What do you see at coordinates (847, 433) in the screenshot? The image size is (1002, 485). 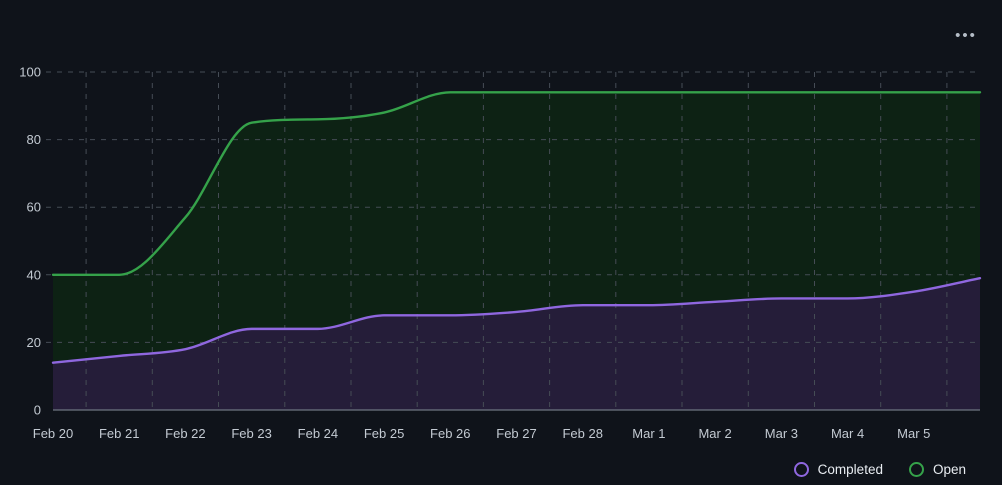 I see `x-axis-tick-label: Mar 4` at bounding box center [847, 433].